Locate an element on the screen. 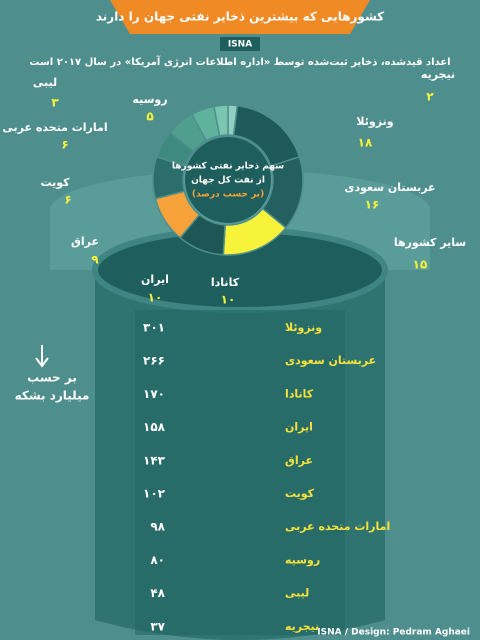 The image size is (480, 640). row-value: ۱۰۲ is located at coordinates (154, 494).